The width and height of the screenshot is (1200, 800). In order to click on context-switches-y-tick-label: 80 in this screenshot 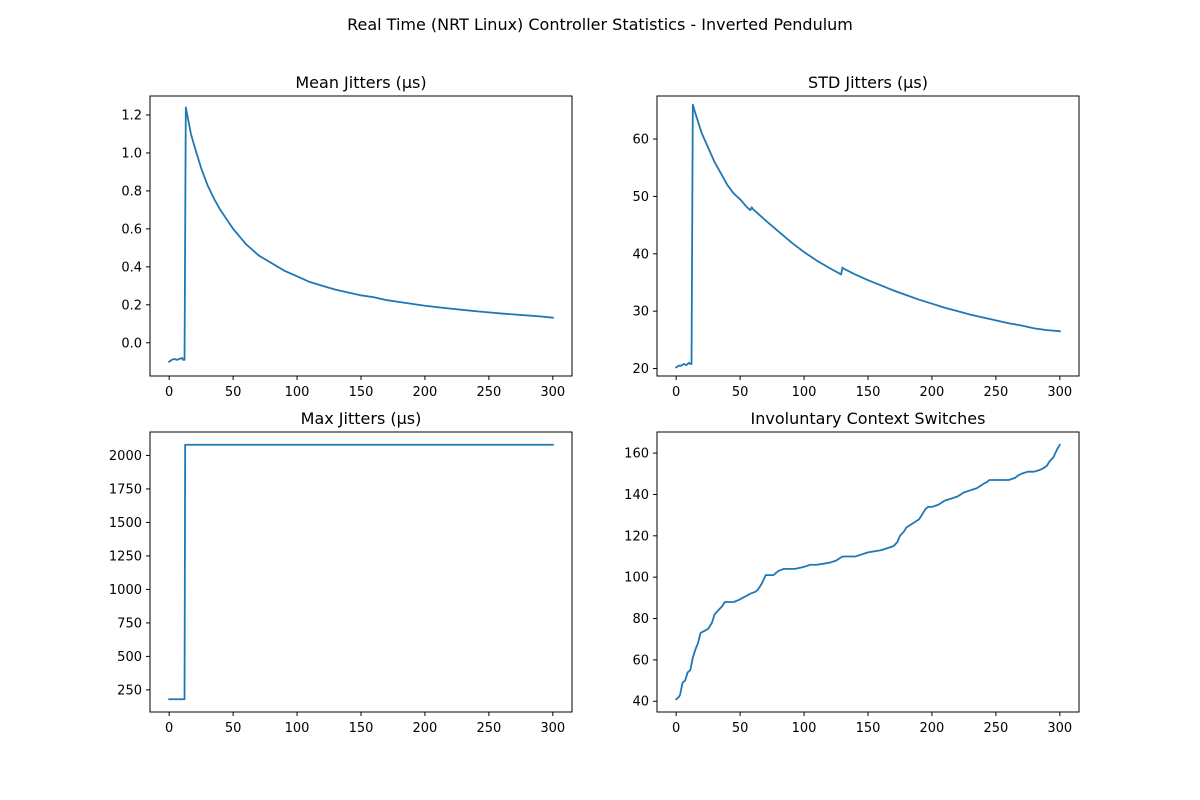, I will do `click(640, 619)`.